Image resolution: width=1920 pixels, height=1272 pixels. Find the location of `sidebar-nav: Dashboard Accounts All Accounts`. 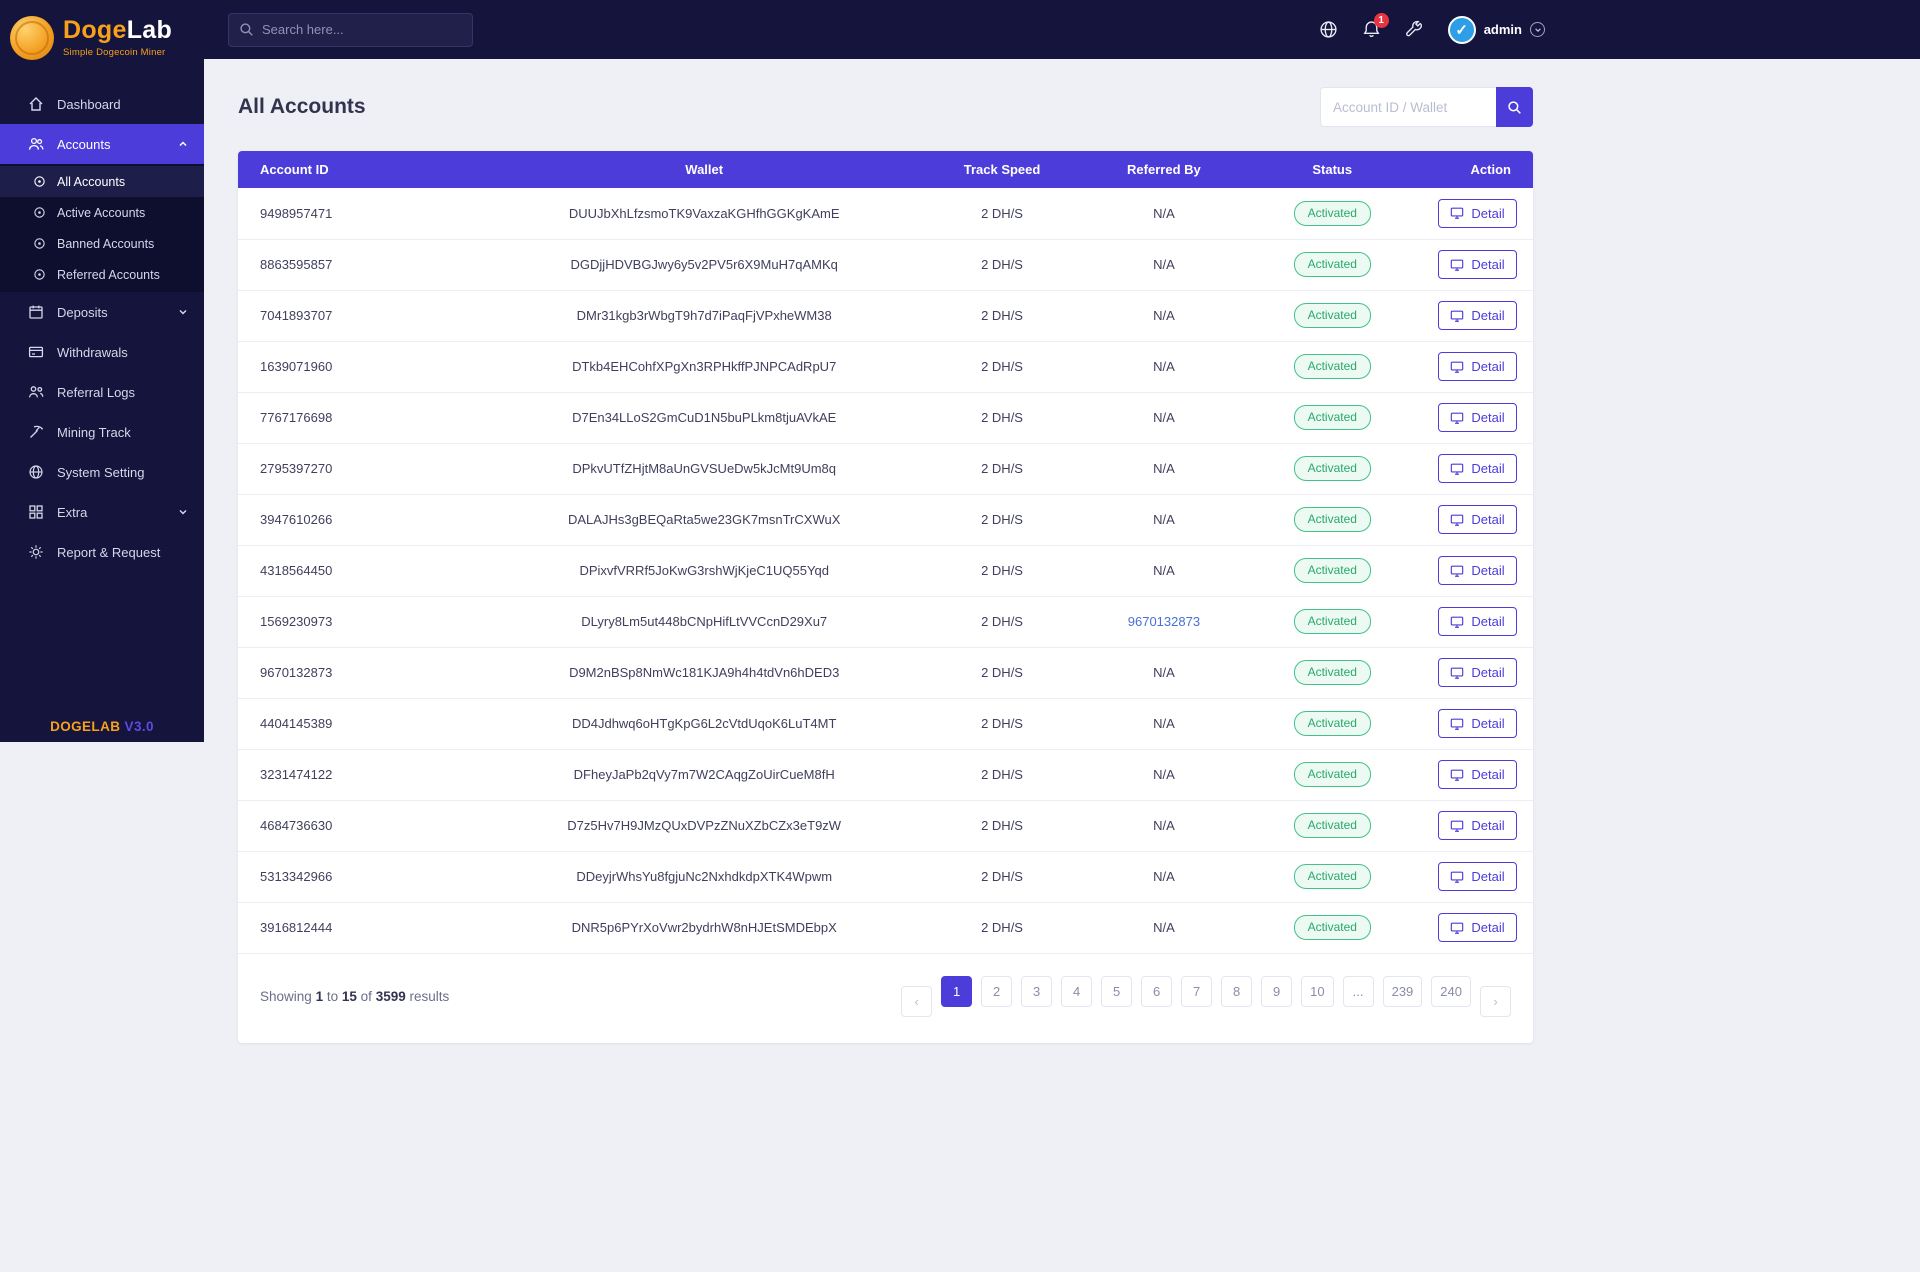

sidebar-nav: Dashboard Accounts All Accounts is located at coordinates (102, 328).